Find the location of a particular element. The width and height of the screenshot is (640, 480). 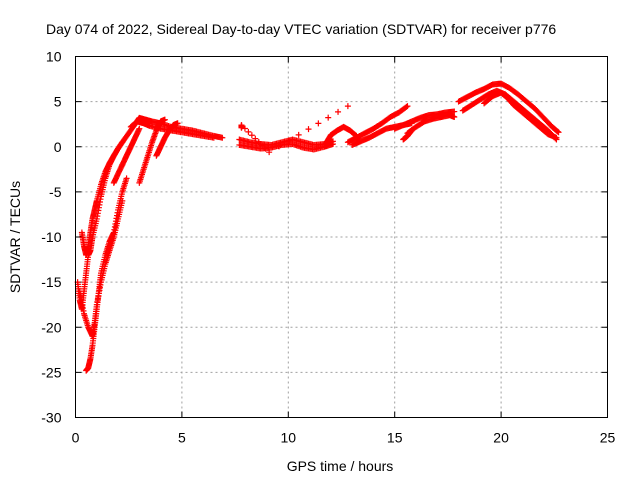

segment-afternoon-hump is located at coordinates (341, 134).